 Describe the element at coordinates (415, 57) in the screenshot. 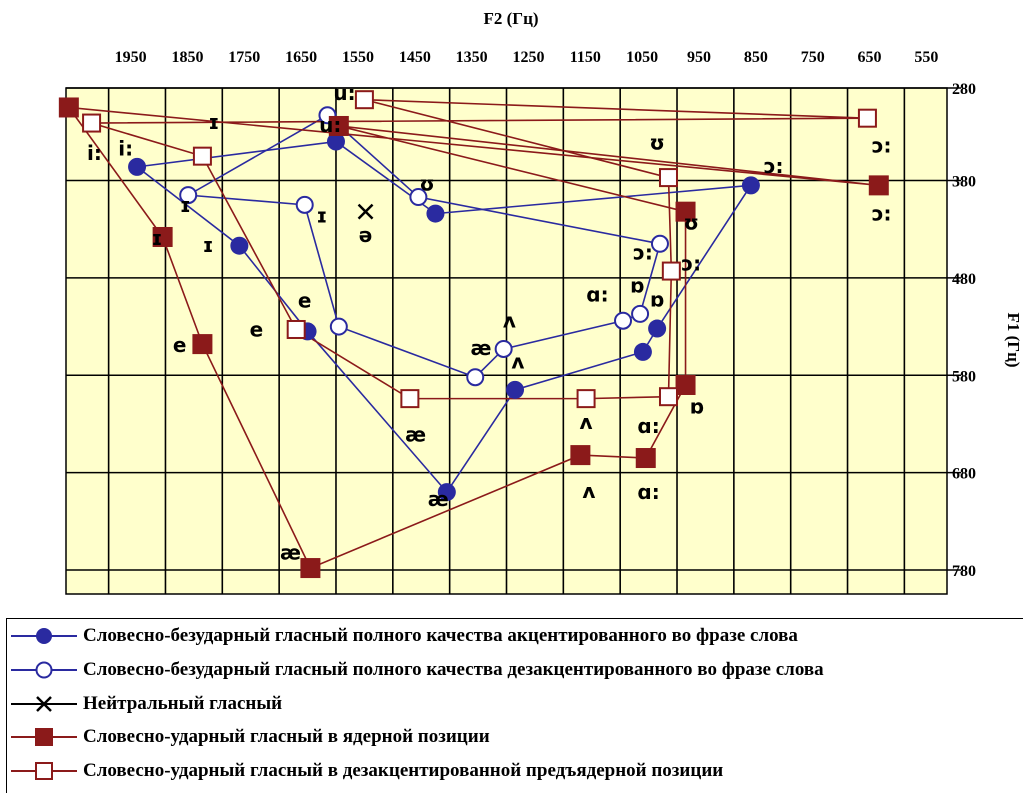

I see `x-tick-label: 1450` at that location.